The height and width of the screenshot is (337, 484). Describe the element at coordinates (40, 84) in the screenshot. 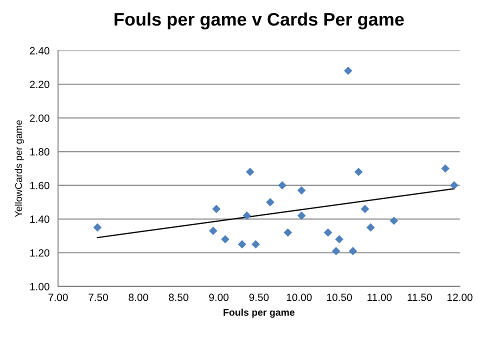

I see `y-tick-label: 2.20` at that location.